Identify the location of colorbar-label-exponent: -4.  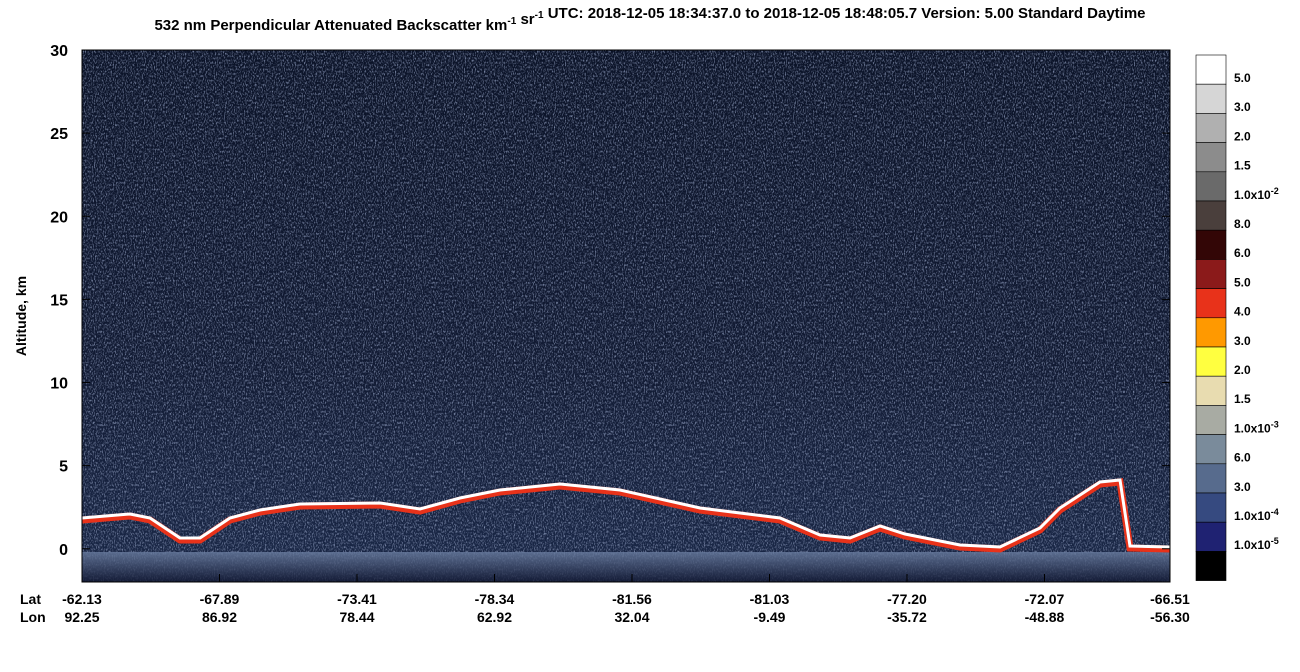
(1275, 512).